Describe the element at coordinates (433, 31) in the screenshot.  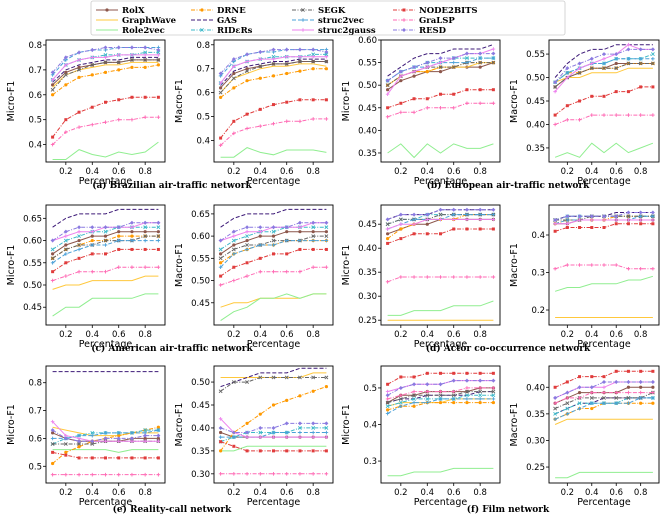
I see `legend-label-resd: RESD` at that location.